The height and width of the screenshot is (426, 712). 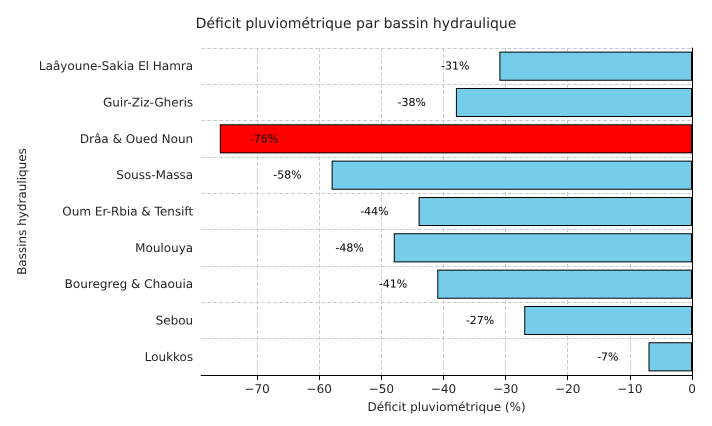 What do you see at coordinates (505, 389) in the screenshot?
I see `x-tick-label: −30` at bounding box center [505, 389].